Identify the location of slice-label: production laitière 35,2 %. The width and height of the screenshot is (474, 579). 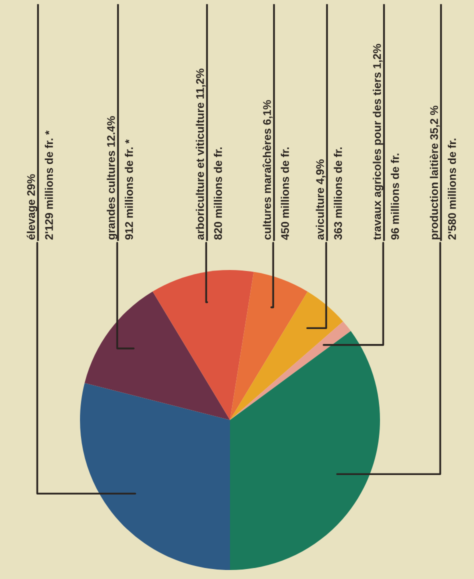
(435, 173).